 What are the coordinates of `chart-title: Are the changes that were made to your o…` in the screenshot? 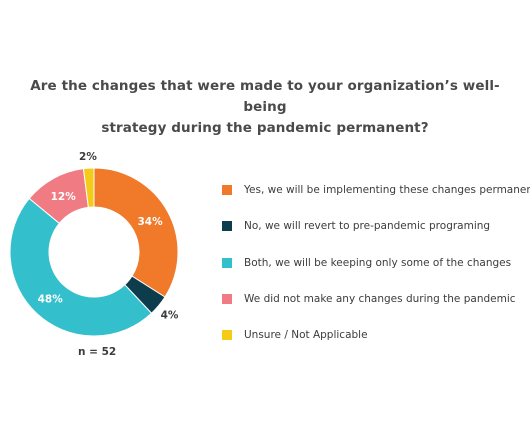 It's located at (265, 107).